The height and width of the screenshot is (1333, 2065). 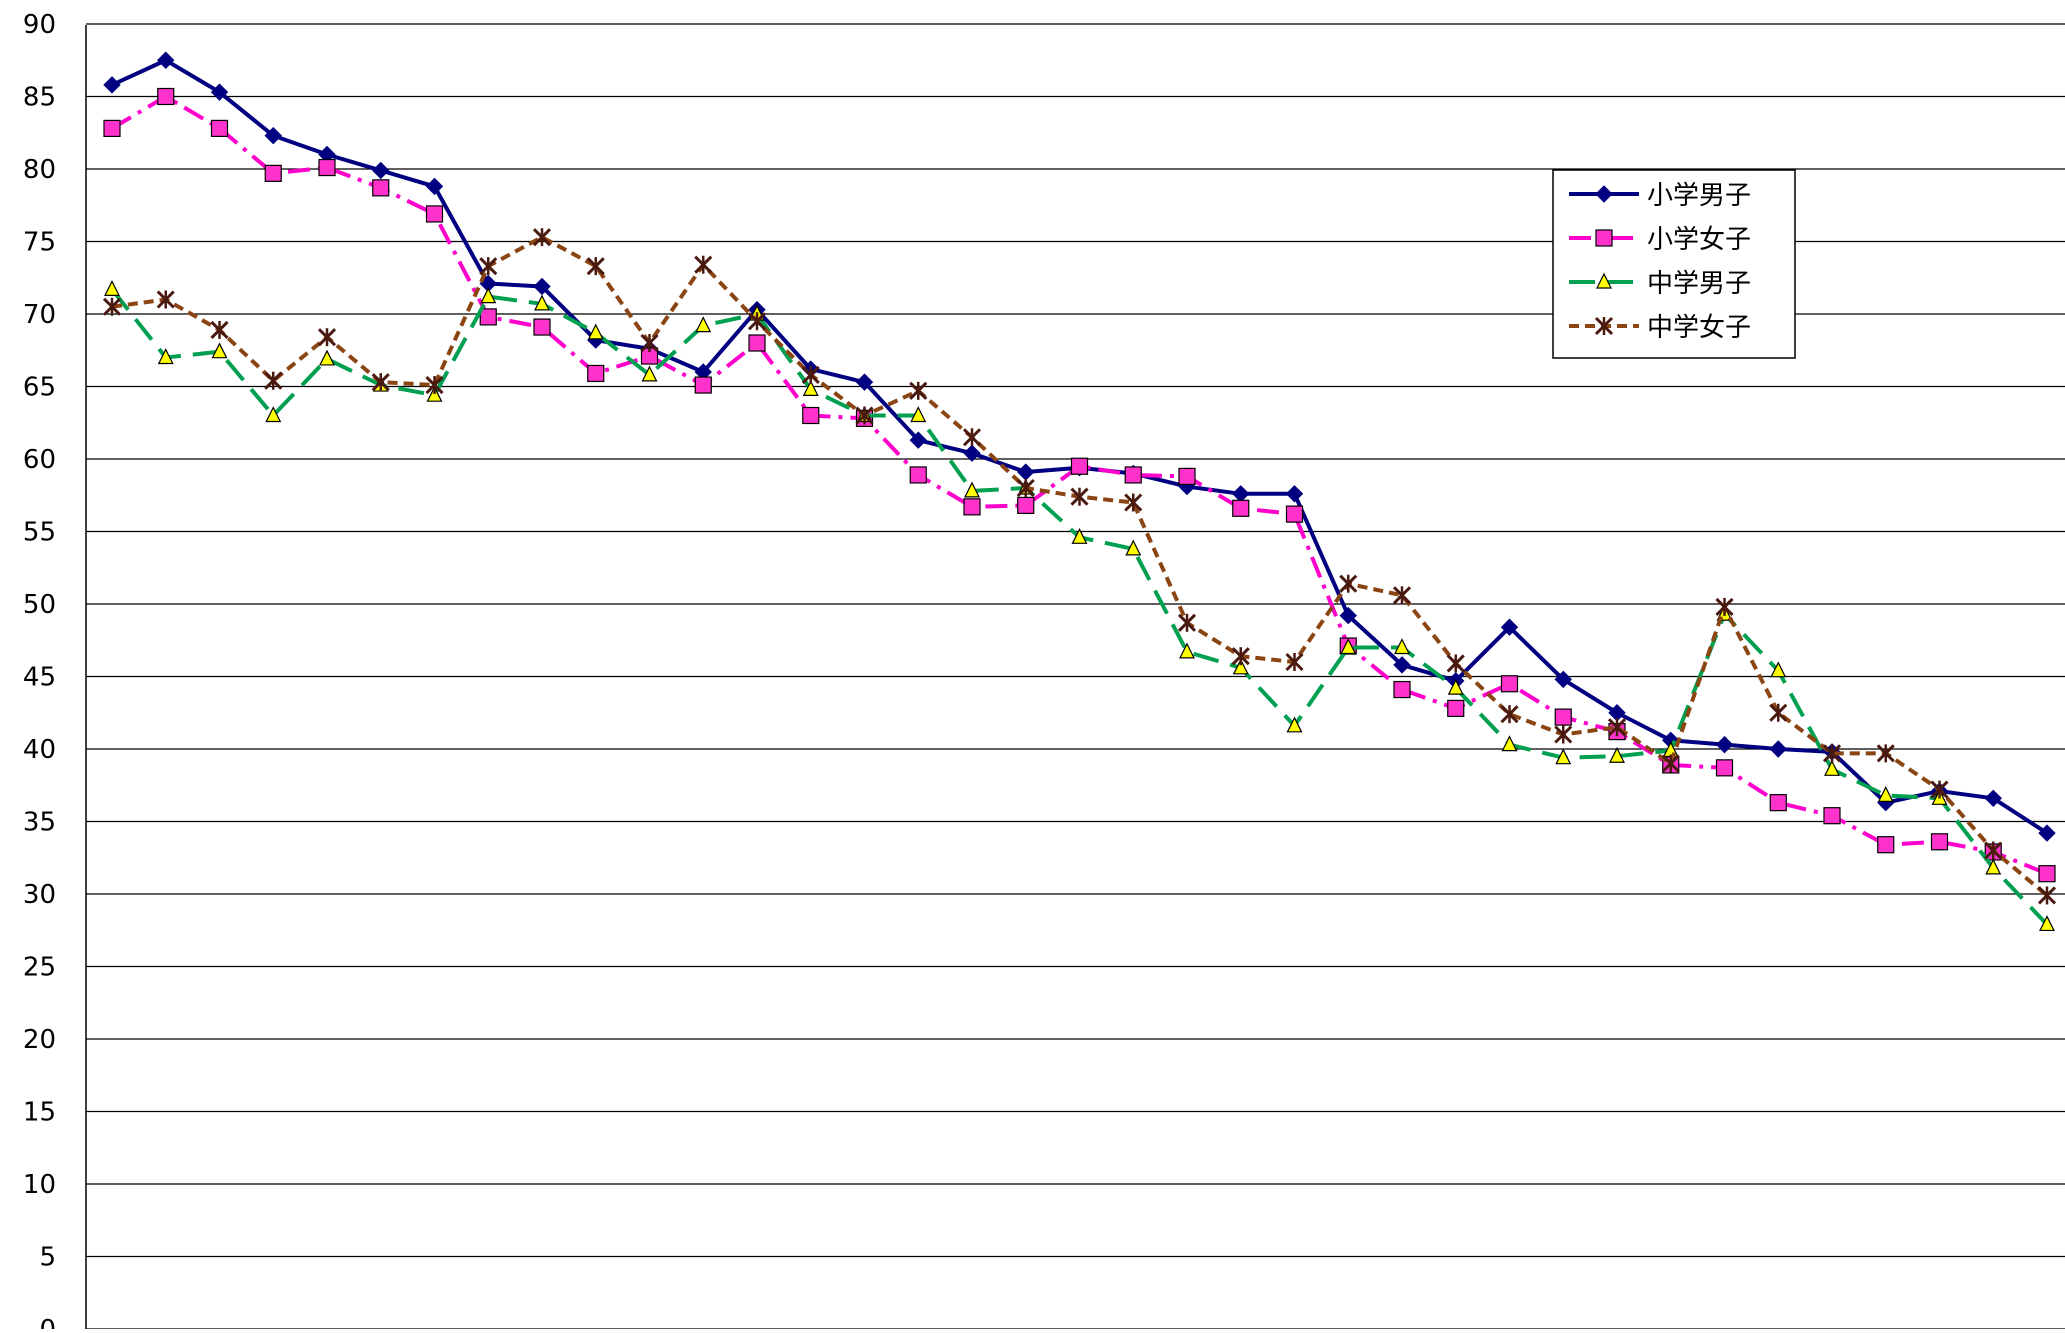 What do you see at coordinates (1660, 240) in the screenshot?
I see `legend-item: 小学女子` at bounding box center [1660, 240].